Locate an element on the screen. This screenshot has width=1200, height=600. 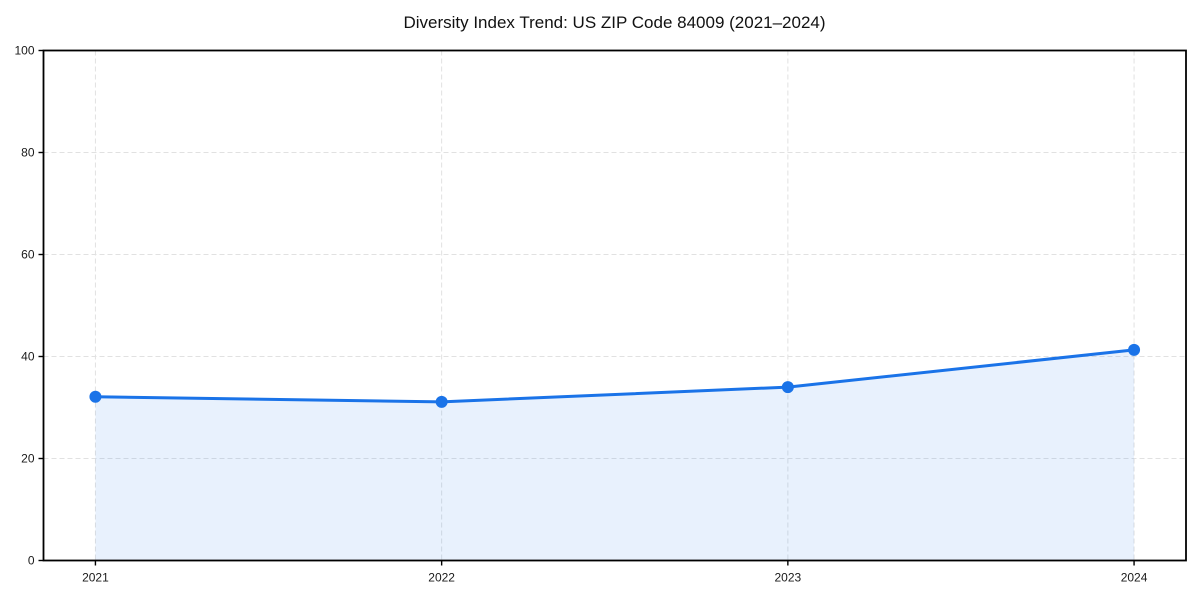
y-tick-label: 80 is located at coordinates (28, 153).